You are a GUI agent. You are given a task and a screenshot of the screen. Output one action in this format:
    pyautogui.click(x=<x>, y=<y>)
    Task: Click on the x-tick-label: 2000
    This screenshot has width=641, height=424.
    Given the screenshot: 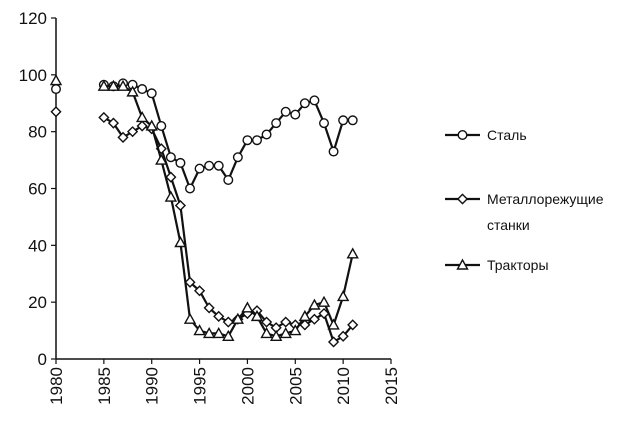 What is the action you would take?
    pyautogui.click(x=247, y=386)
    